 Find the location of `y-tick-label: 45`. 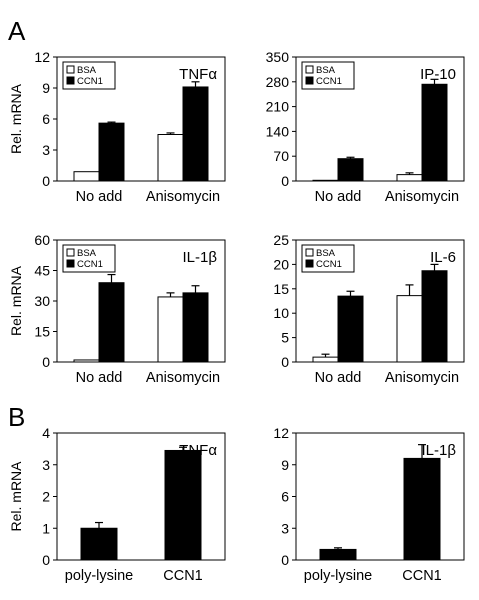

y-tick-label: 45 is located at coordinates (42, 271).